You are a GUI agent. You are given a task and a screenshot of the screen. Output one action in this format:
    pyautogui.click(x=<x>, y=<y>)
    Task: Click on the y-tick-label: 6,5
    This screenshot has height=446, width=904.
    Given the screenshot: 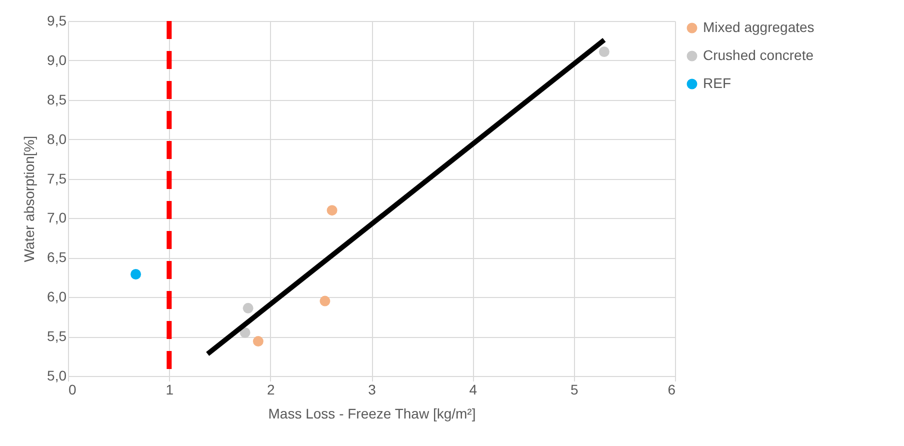 What is the action you would take?
    pyautogui.click(x=57, y=257)
    